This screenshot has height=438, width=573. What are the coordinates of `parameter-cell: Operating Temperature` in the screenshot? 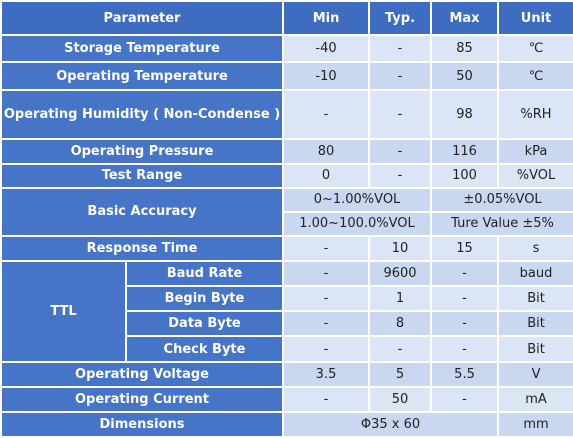 It's located at (142, 76).